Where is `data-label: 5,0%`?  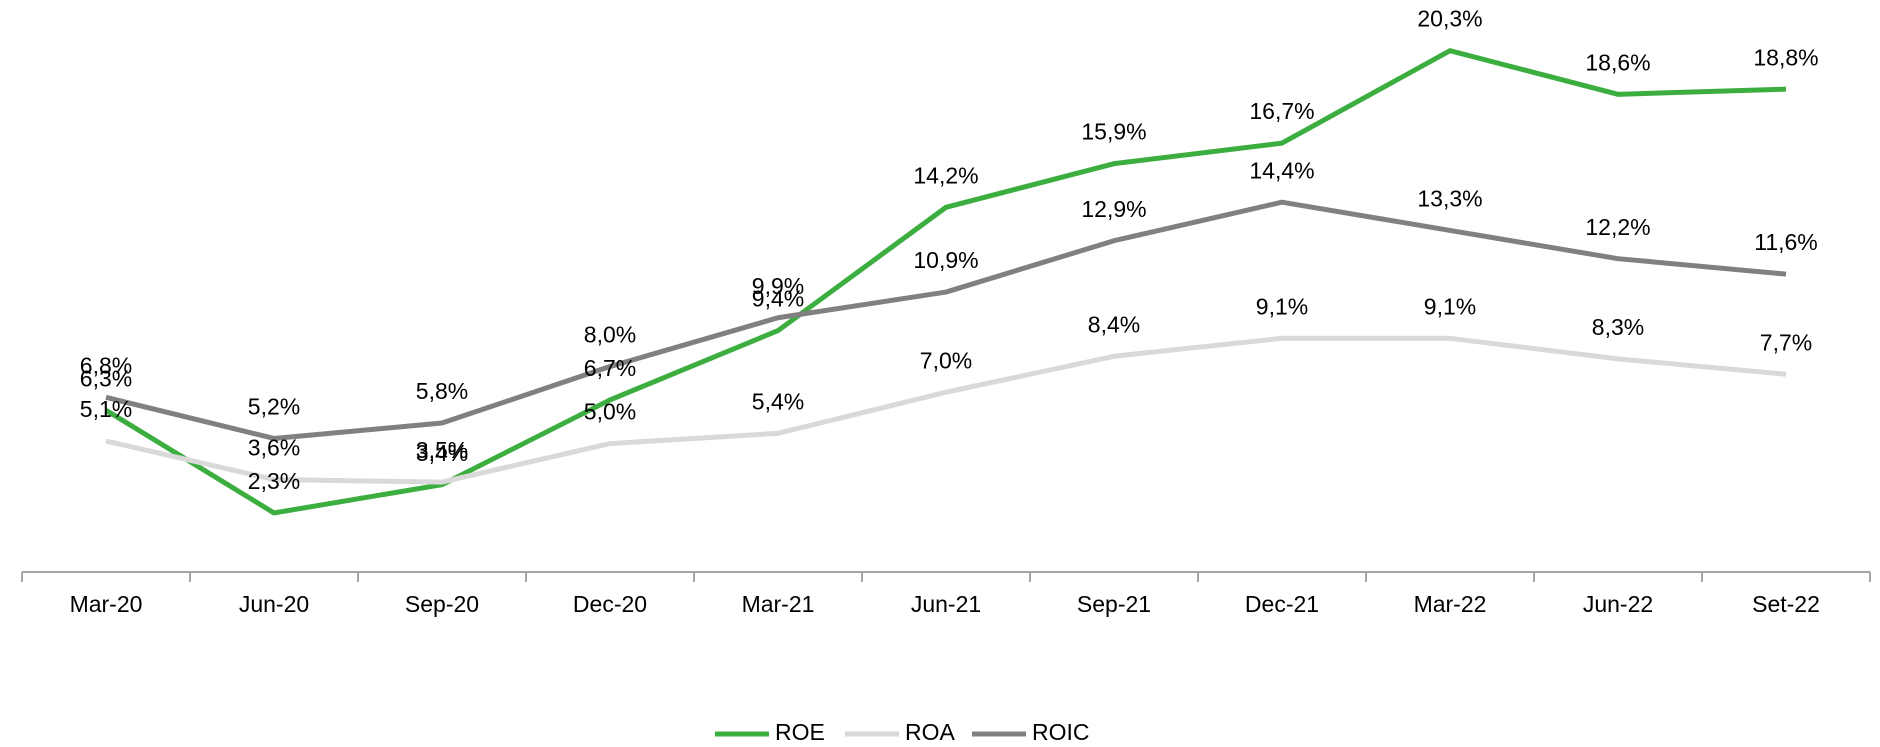 data-label: 5,0% is located at coordinates (610, 412).